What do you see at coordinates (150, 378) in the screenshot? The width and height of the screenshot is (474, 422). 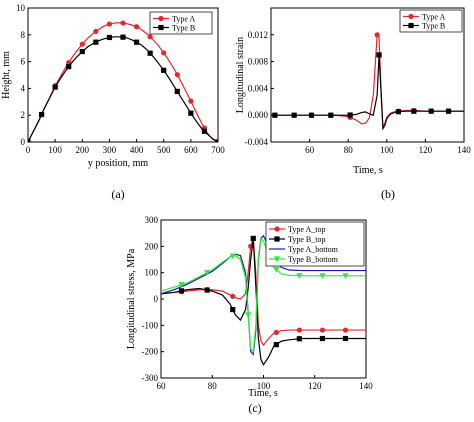 I see `y-tick-label: -300` at bounding box center [150, 378].